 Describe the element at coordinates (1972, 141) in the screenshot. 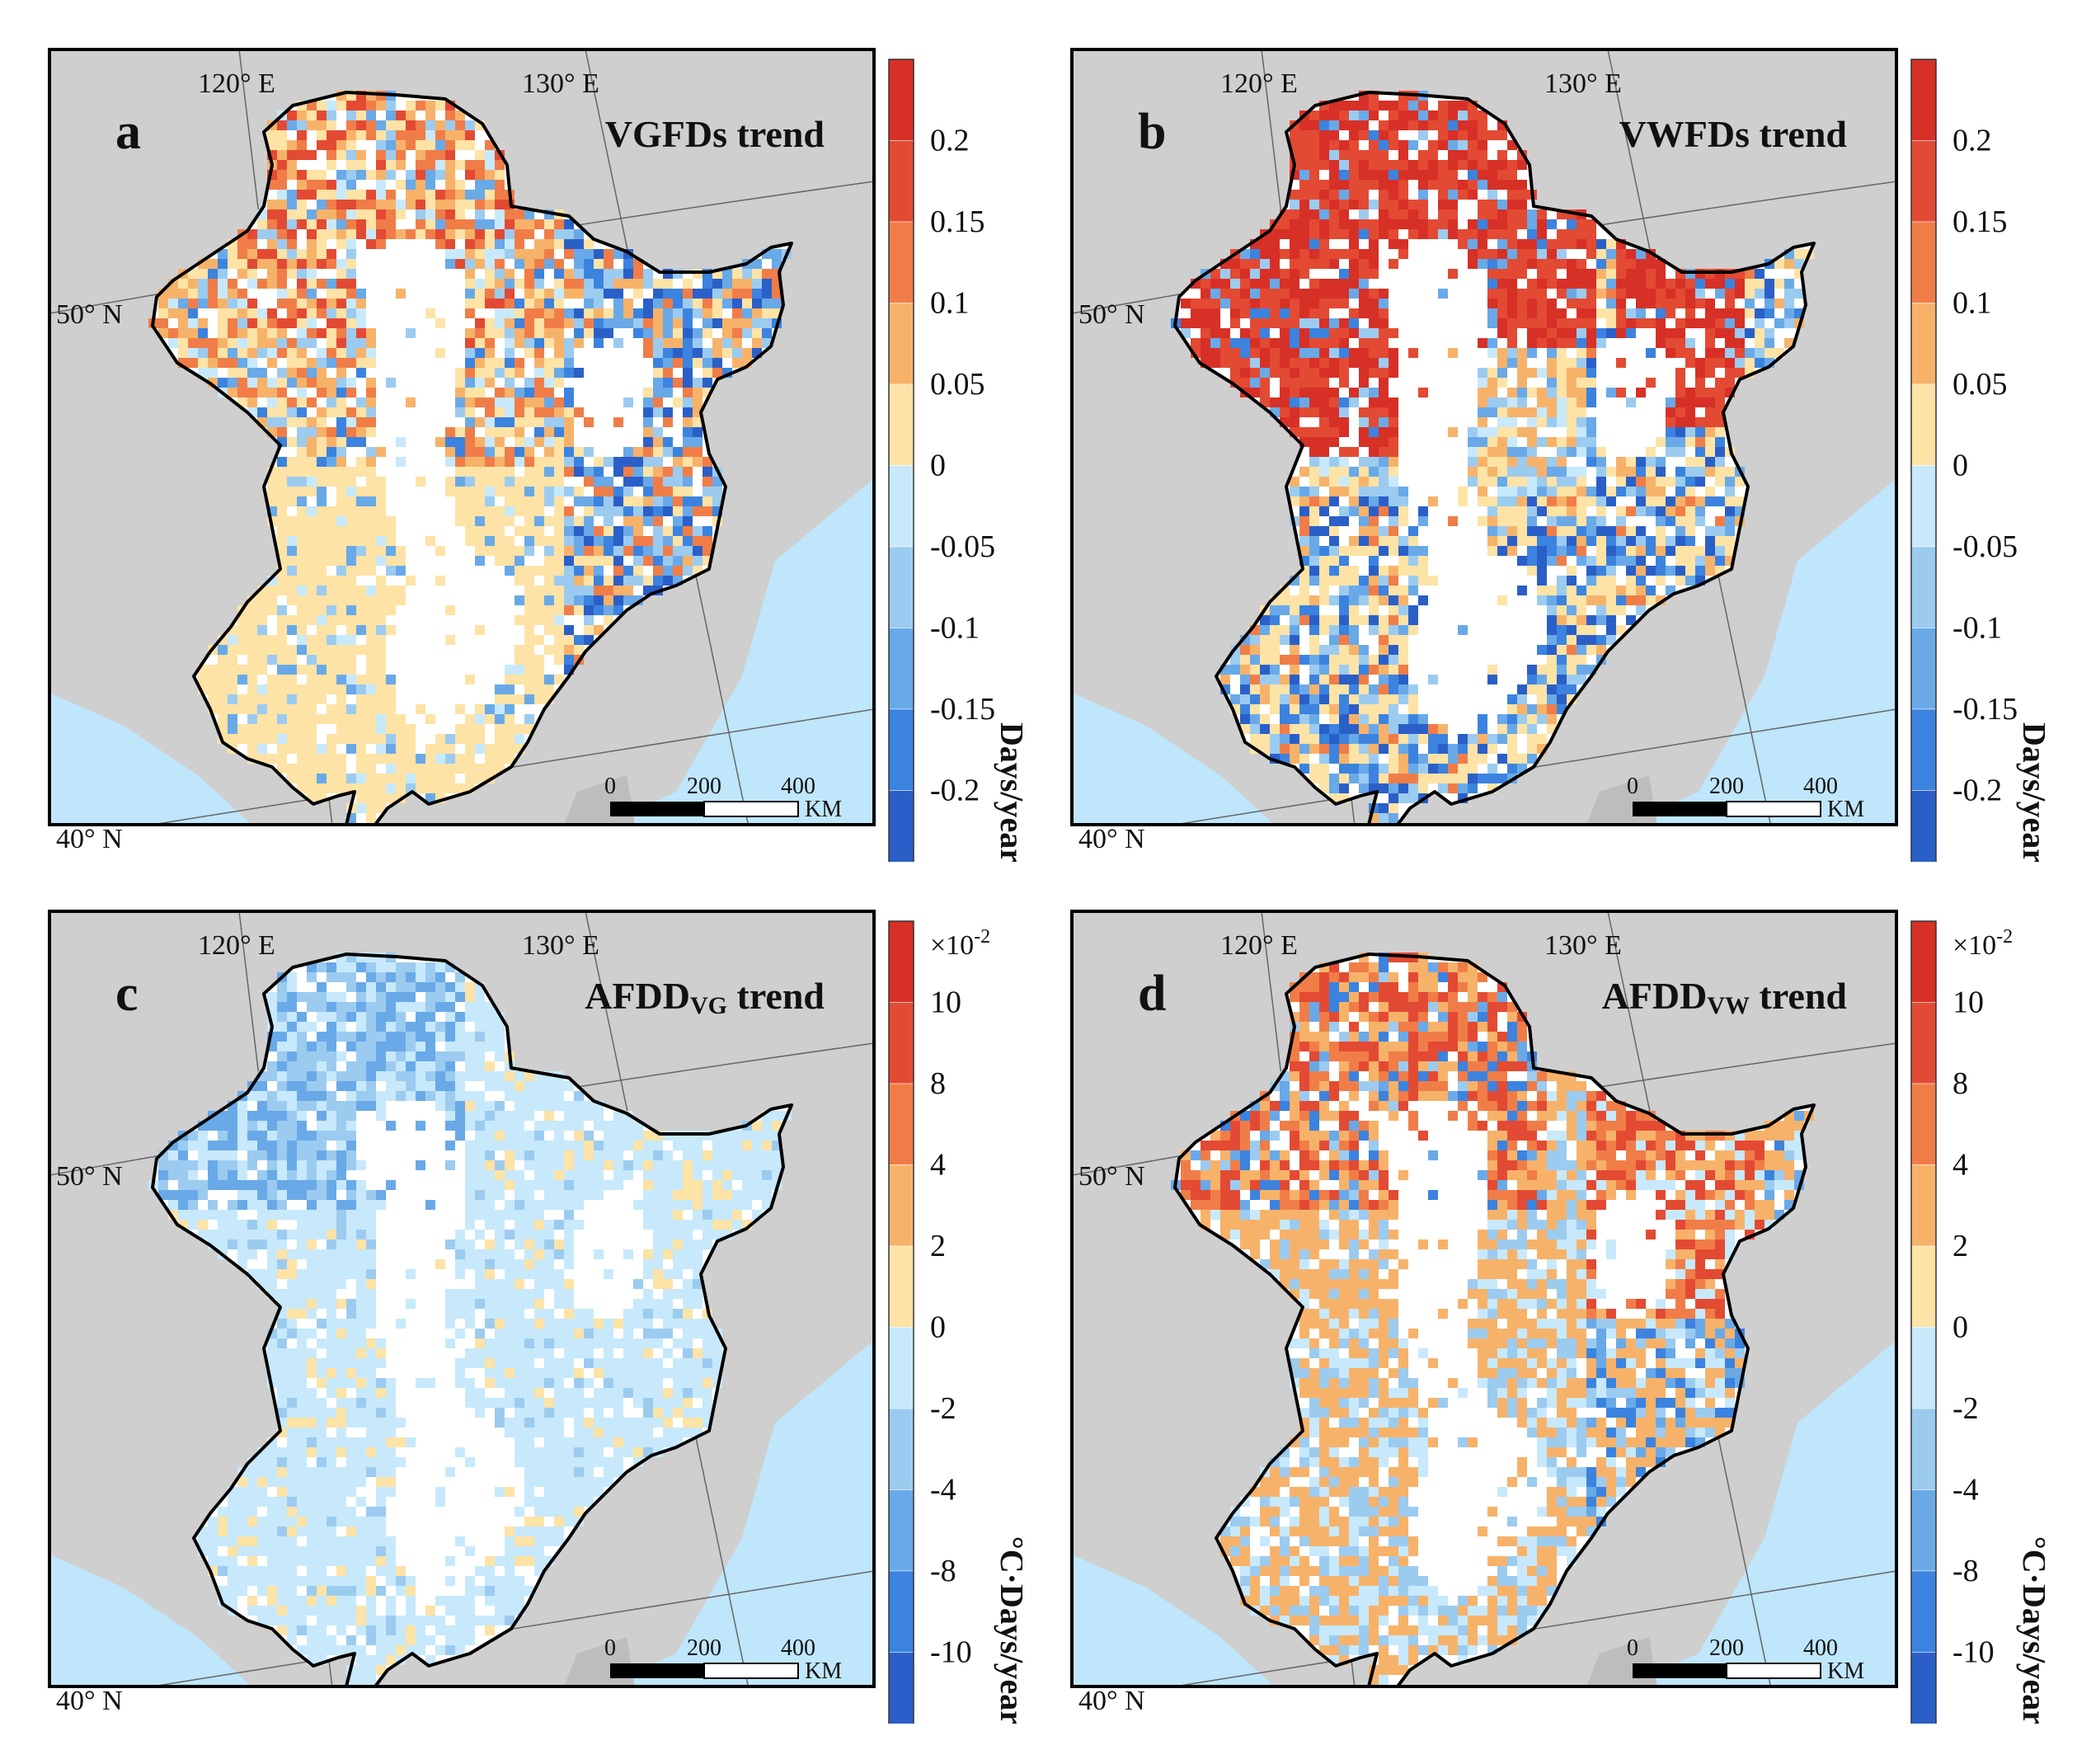

I see `colorbar-tick-label: 0.2` at that location.